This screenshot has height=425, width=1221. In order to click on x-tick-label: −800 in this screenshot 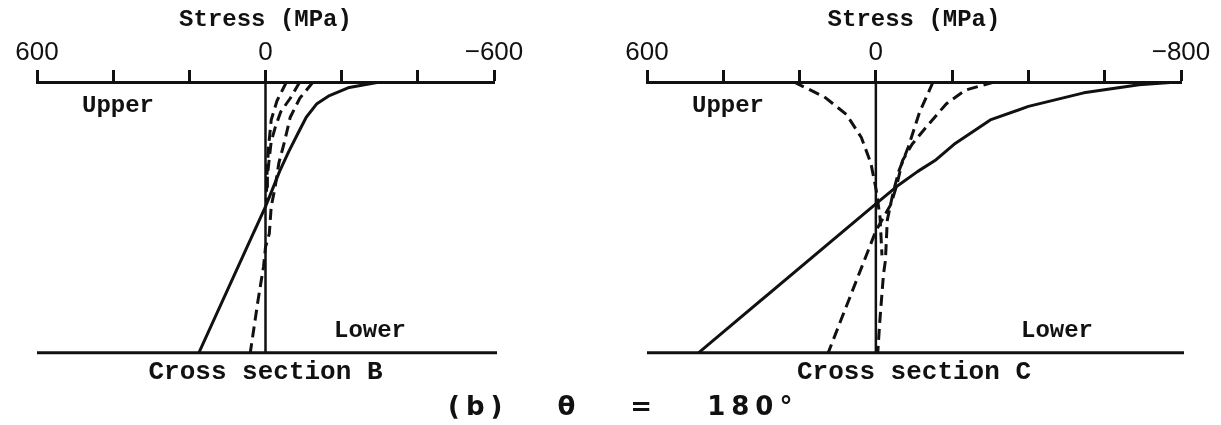, I will do `click(1181, 50)`.